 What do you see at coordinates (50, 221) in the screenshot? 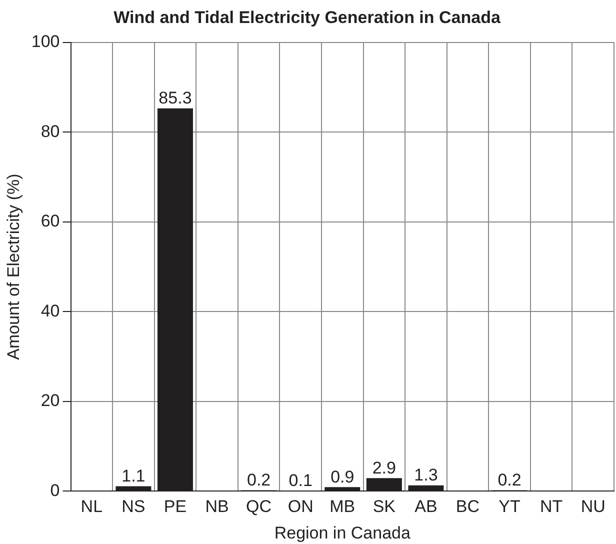
I see `y-tick-label: 60` at bounding box center [50, 221].